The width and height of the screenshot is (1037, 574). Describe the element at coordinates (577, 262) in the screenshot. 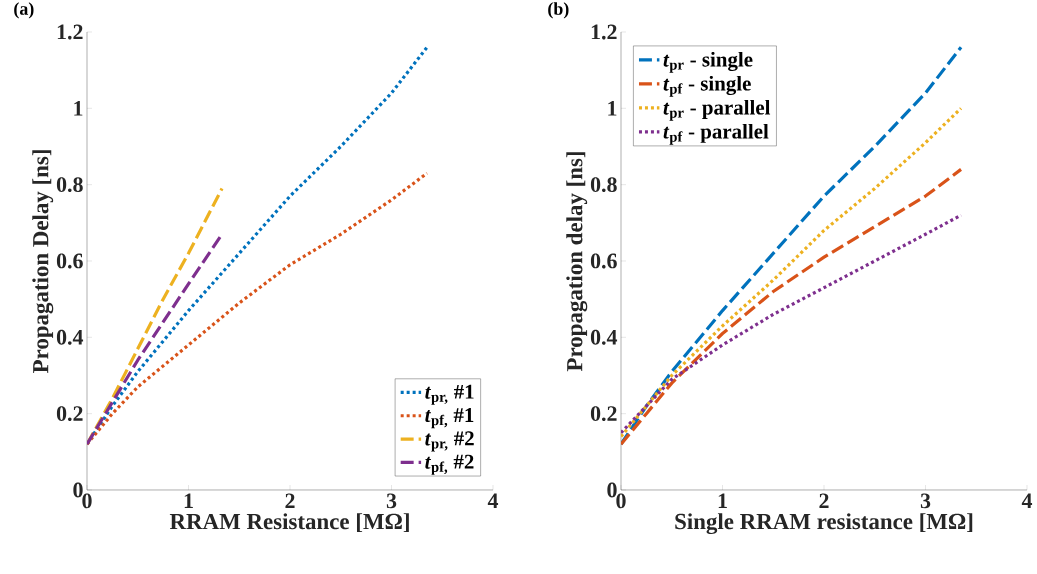

I see `y-axis-title: Propagation delay [ns]` at that location.